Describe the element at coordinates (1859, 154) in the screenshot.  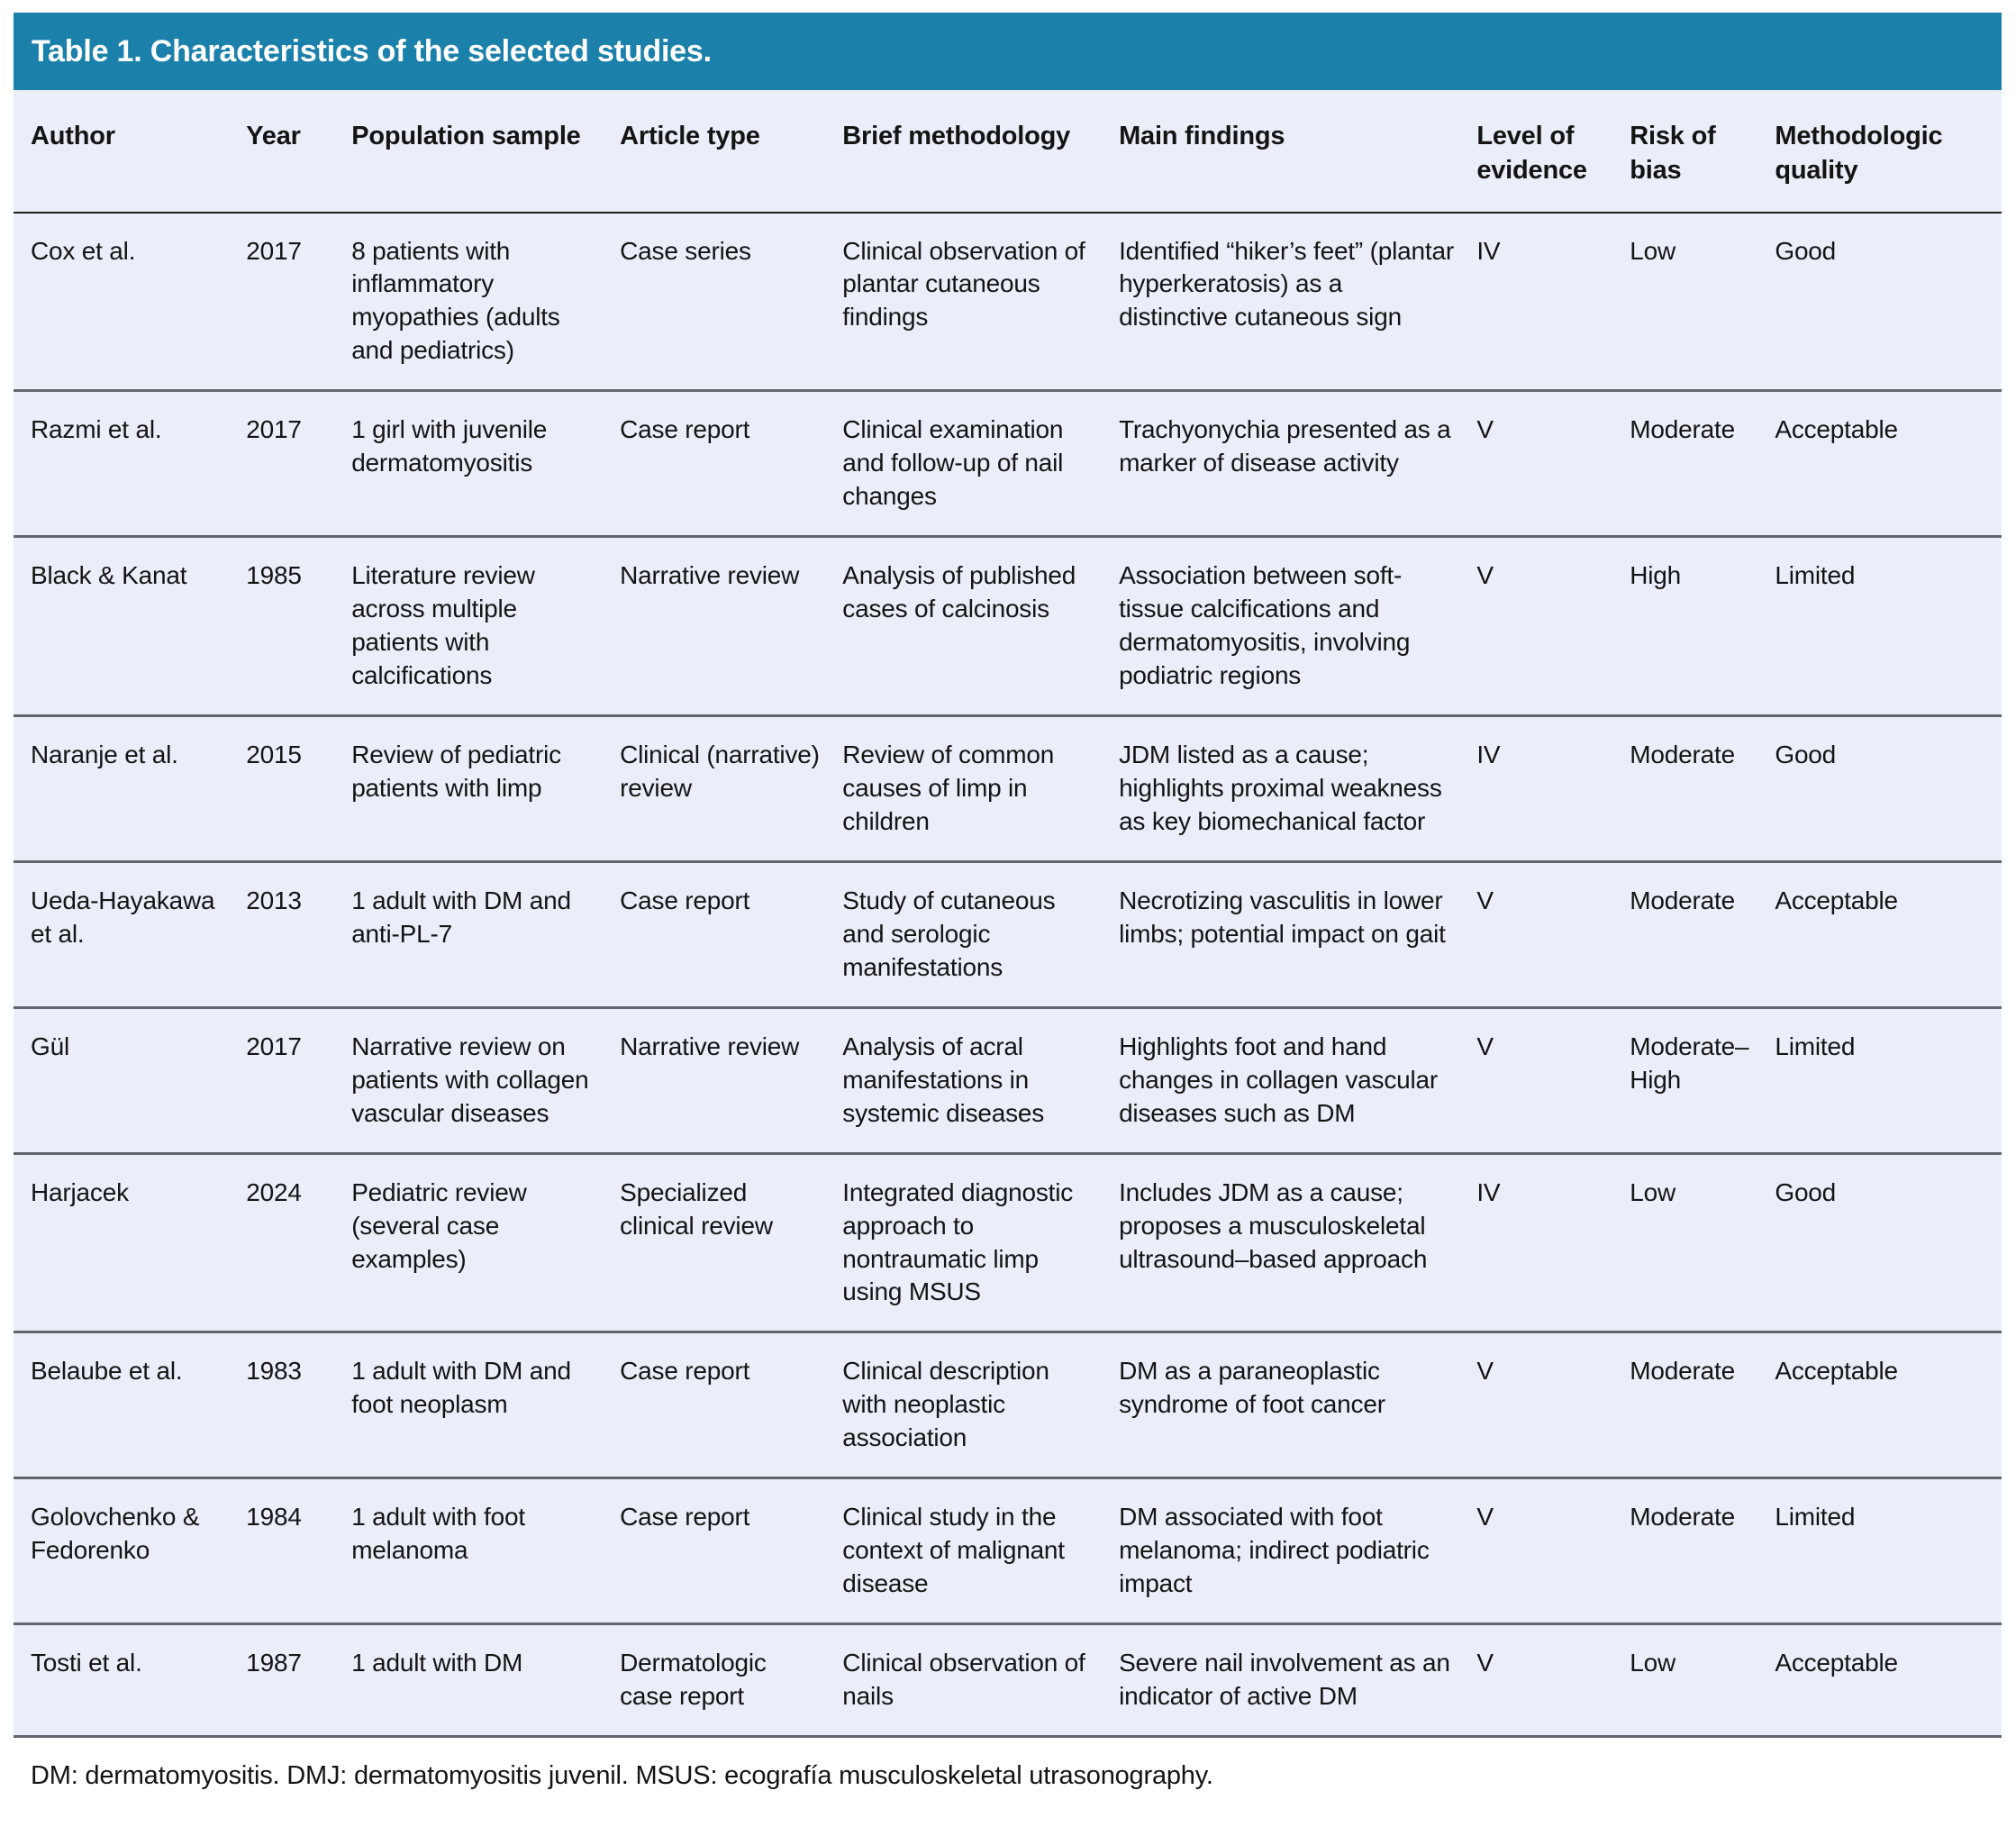
I see `col-header-methodologic-quality: Methodologic quality` at that location.